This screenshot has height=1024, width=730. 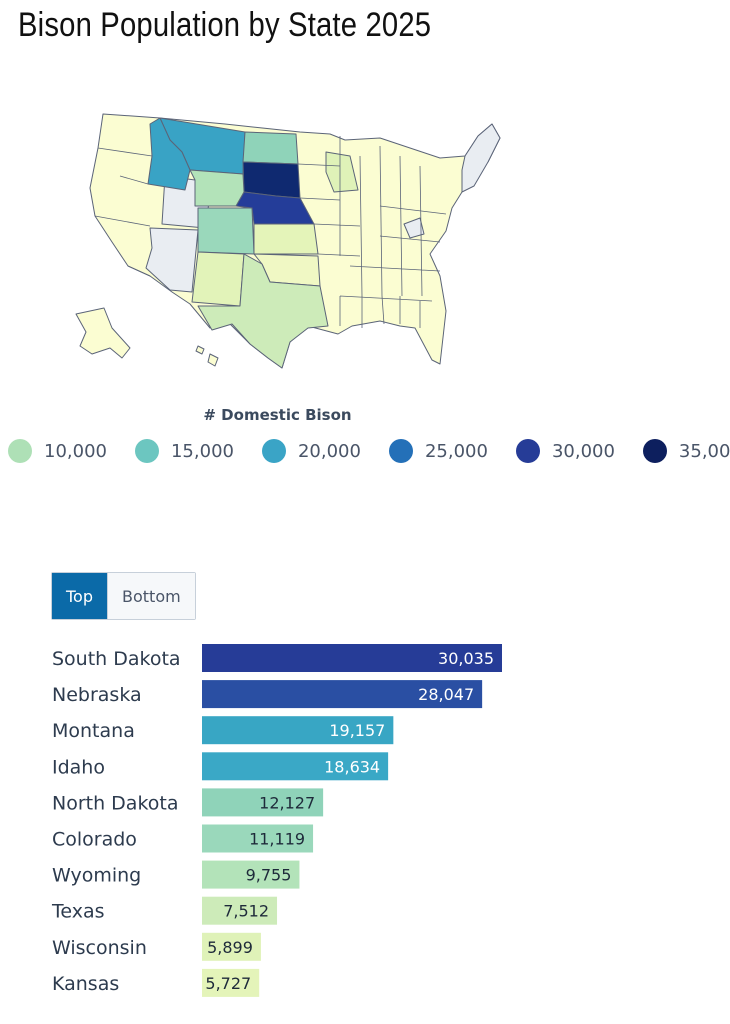 What do you see at coordinates (75, 451) in the screenshot?
I see `legend-label: 10,000` at bounding box center [75, 451].